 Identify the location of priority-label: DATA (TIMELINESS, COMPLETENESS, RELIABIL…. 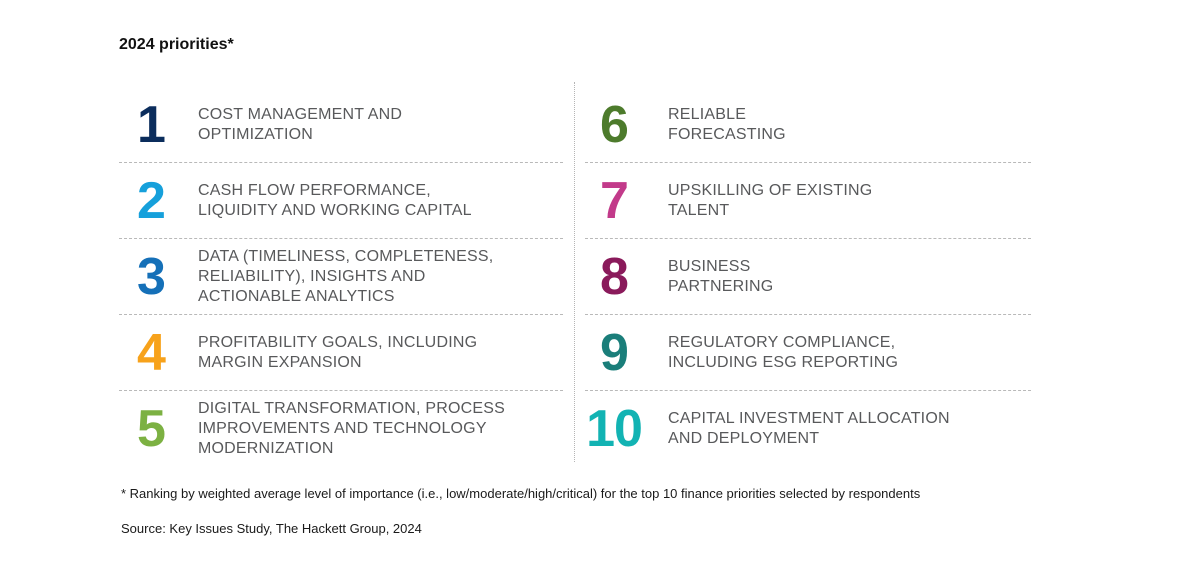
(346, 276).